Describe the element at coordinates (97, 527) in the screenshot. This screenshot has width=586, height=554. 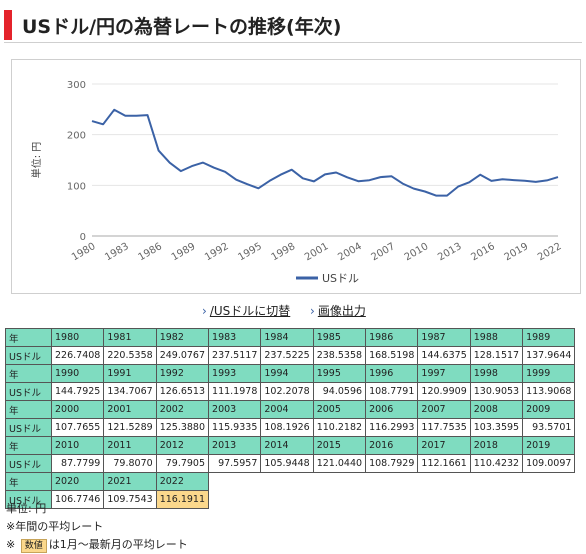
I see `notes: 単位: 円 ※年間の平均レート ※ 数値 は1月～最新月の平均レート` at that location.